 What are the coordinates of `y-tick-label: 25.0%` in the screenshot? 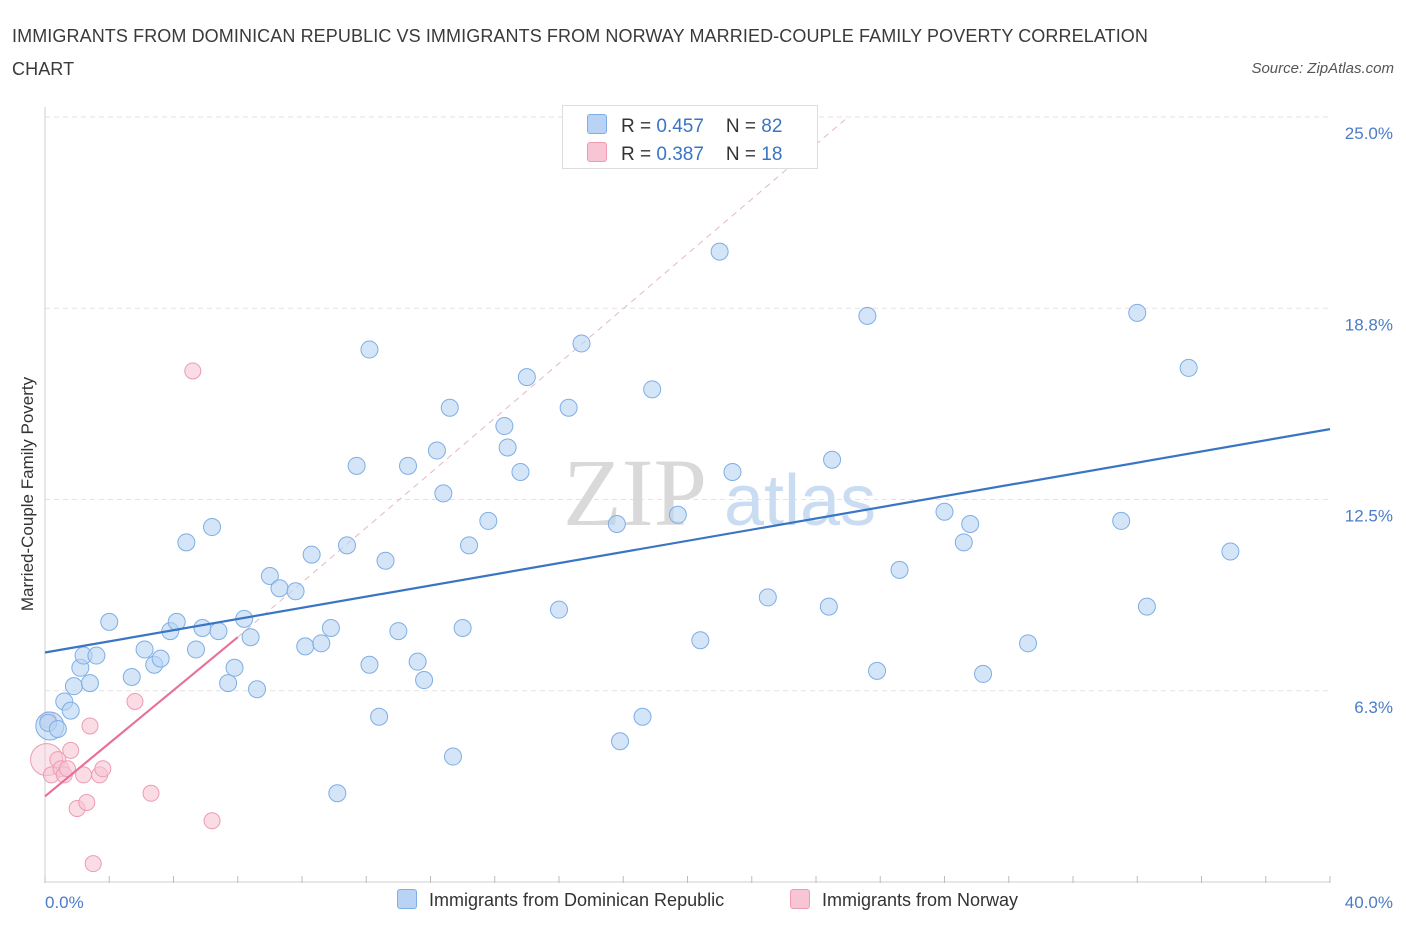 It's located at (1369, 133).